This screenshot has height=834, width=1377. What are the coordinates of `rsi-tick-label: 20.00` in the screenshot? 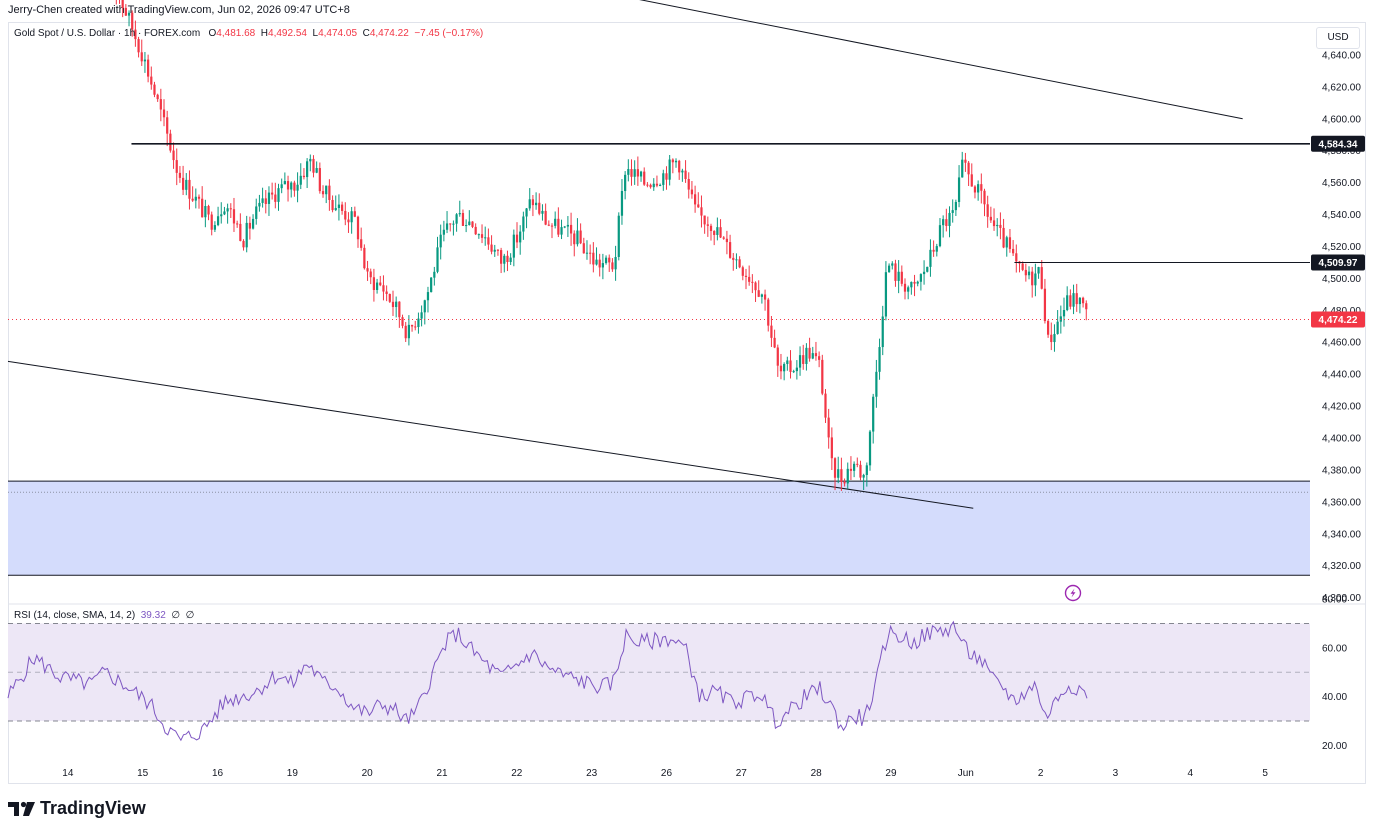 It's located at (1334, 746).